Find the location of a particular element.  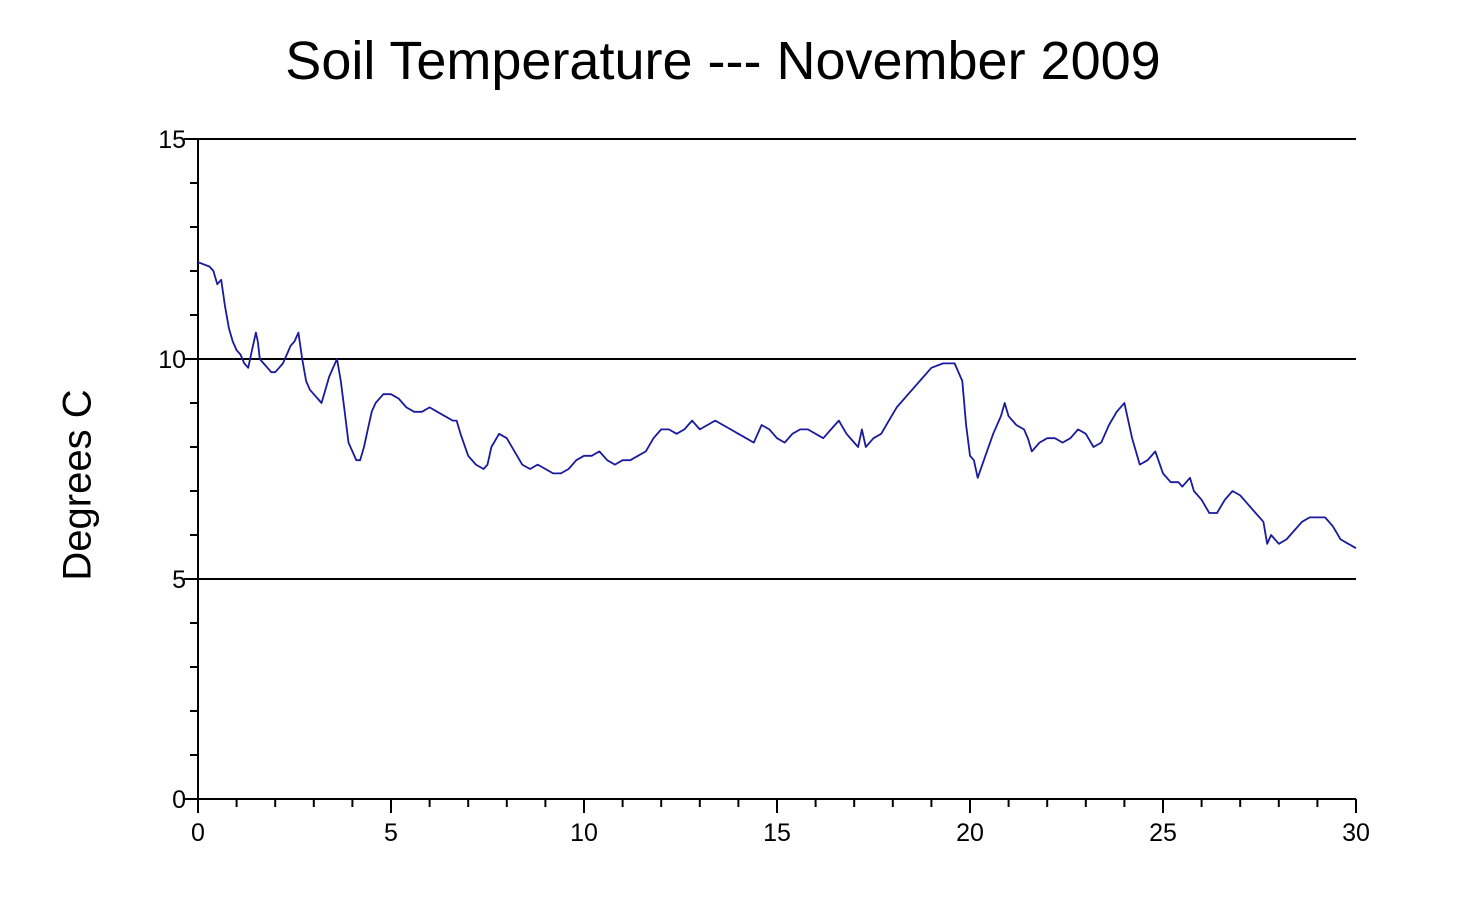

x-tick-label-5: 5 is located at coordinates (391, 833).